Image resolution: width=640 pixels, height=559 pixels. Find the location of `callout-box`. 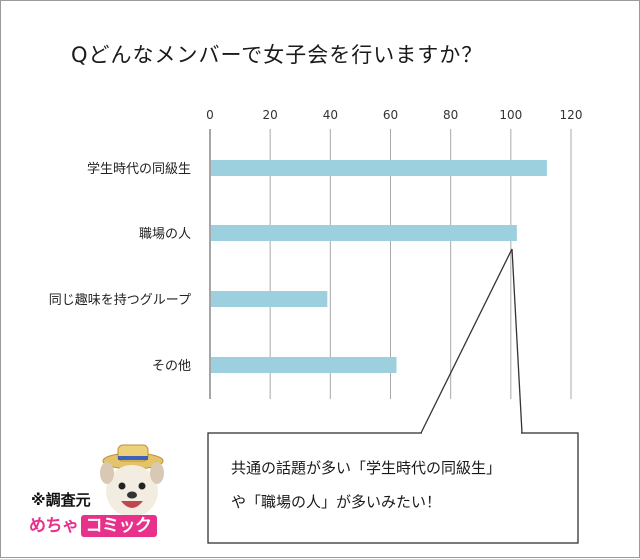

callout-box is located at coordinates (393, 488).